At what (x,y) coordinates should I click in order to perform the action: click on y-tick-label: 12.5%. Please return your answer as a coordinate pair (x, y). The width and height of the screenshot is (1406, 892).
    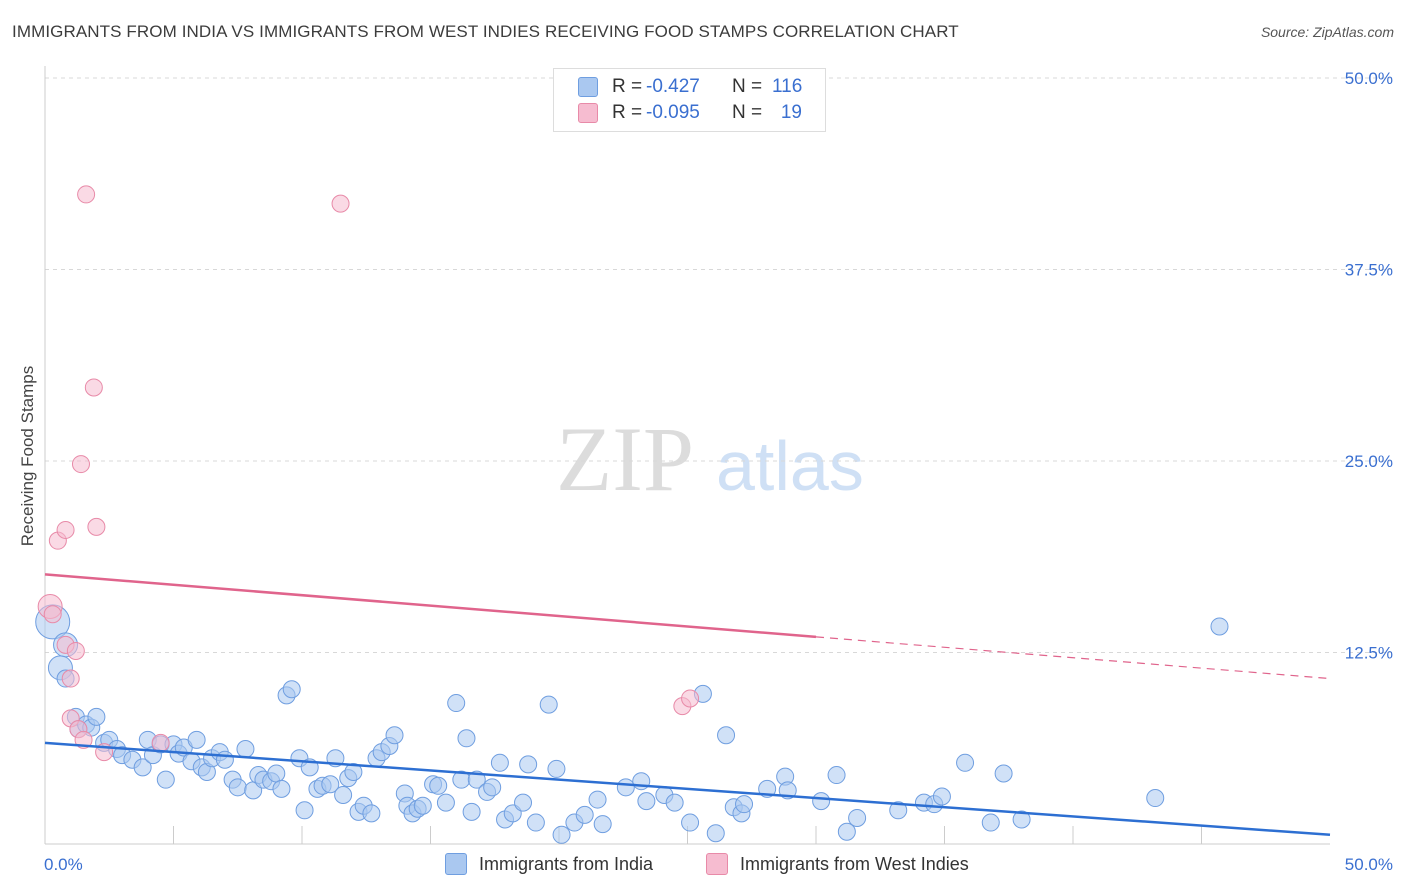
    Looking at the image, I should click on (1369, 653).